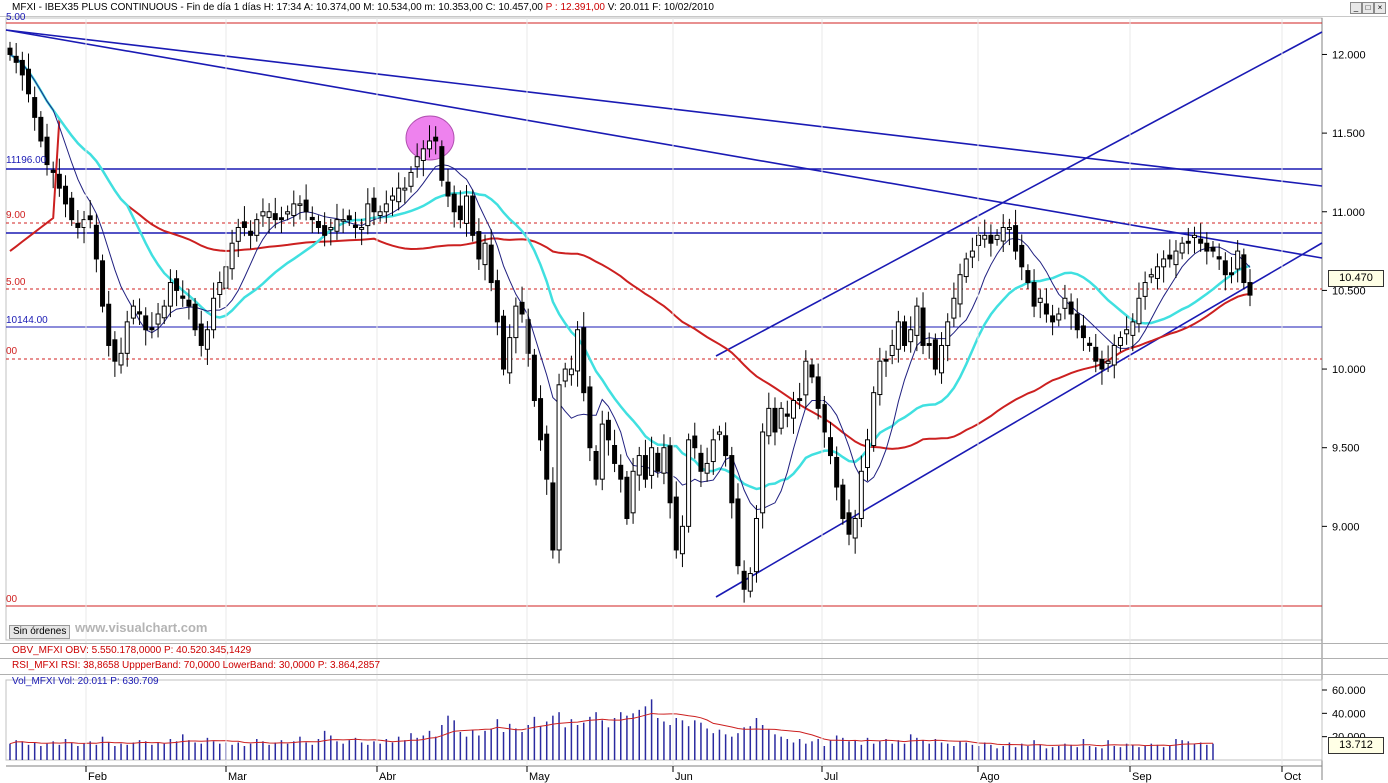  What do you see at coordinates (1349, 714) in the screenshot?
I see `volume-tick-label: 40.000` at bounding box center [1349, 714].